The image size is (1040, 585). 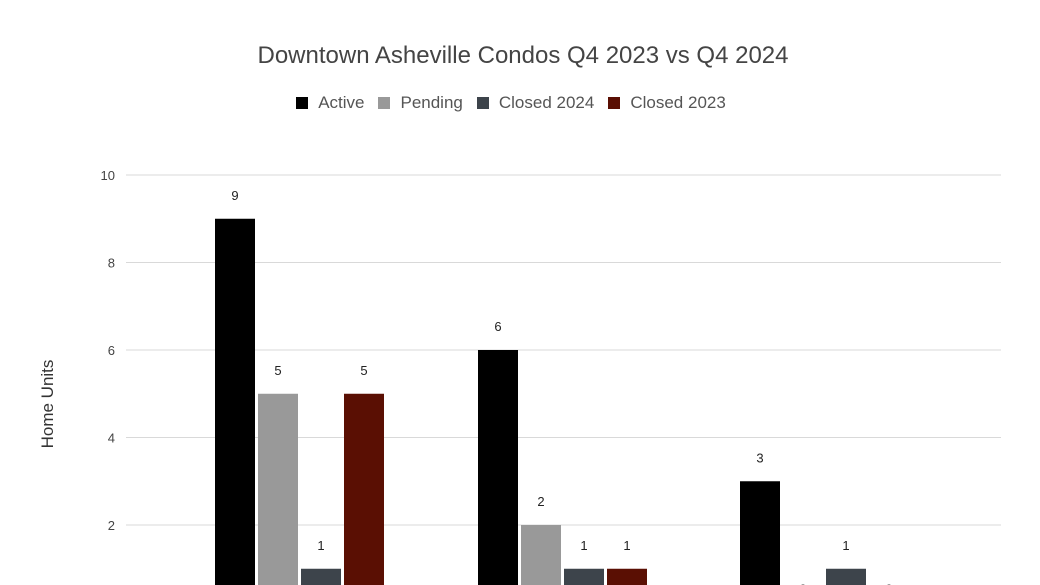 What do you see at coordinates (546, 102) in the screenshot?
I see `legend-label-closed-2024: Closed 2024` at bounding box center [546, 102].